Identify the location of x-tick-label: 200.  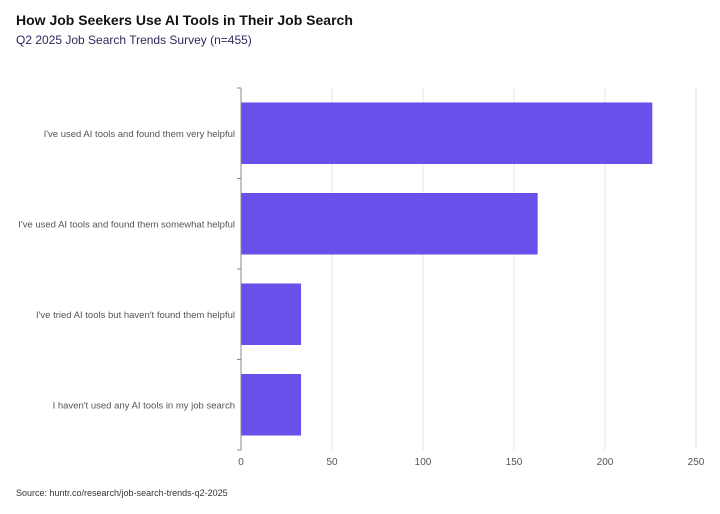
(605, 462).